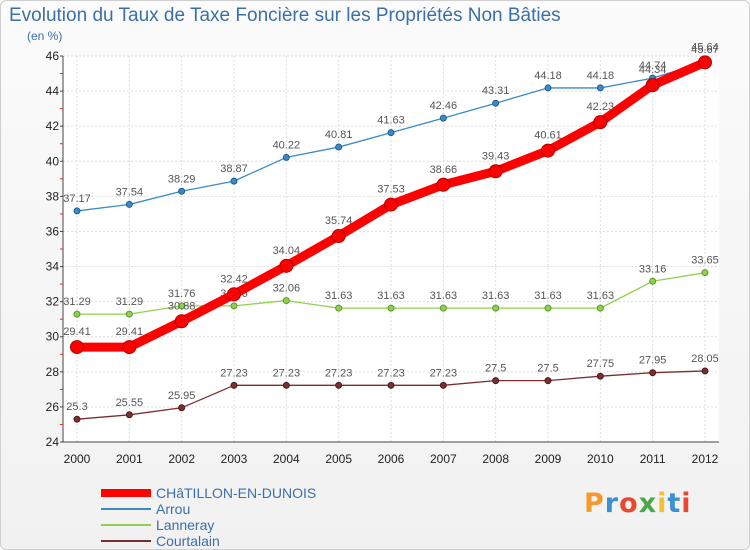 This screenshot has height=550, width=750. What do you see at coordinates (188, 541) in the screenshot?
I see `legend-label: Courtalain` at bounding box center [188, 541].